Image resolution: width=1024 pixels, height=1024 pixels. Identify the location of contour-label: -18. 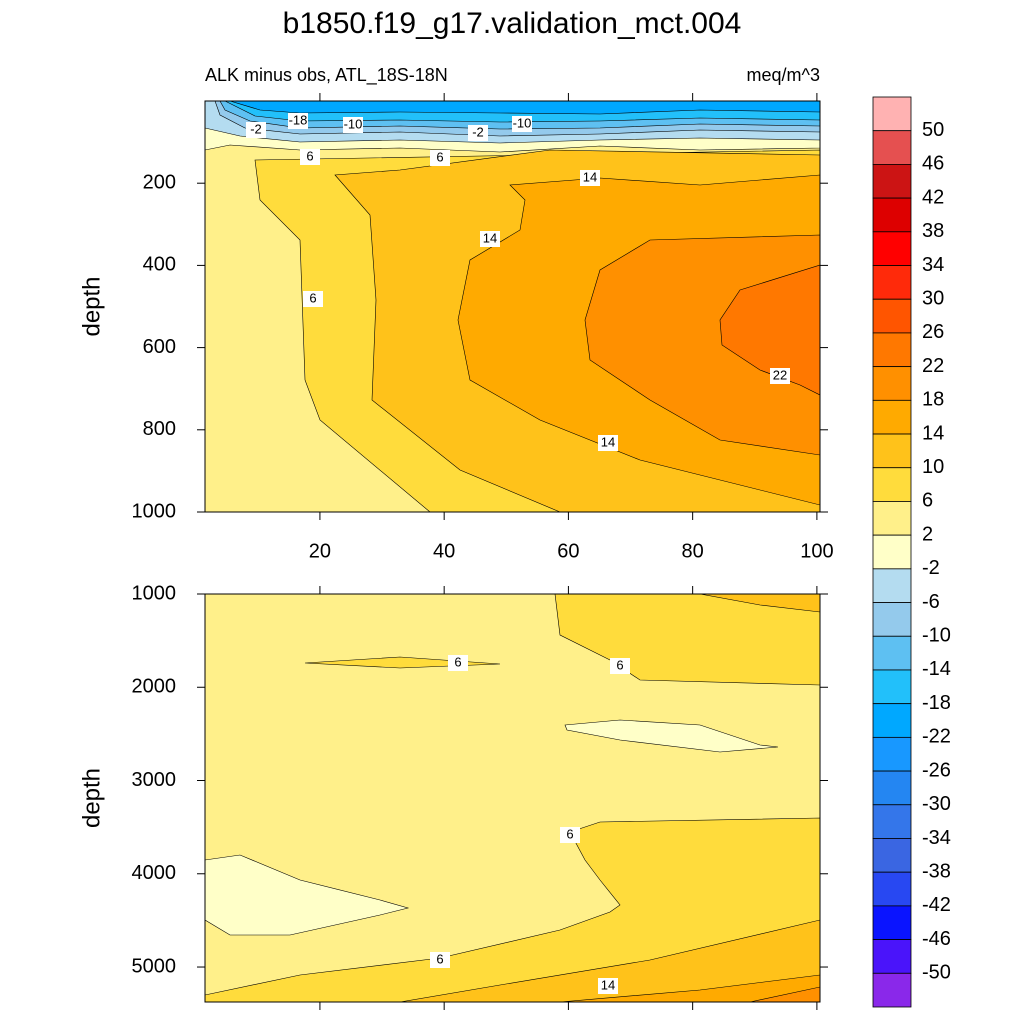
(298, 119).